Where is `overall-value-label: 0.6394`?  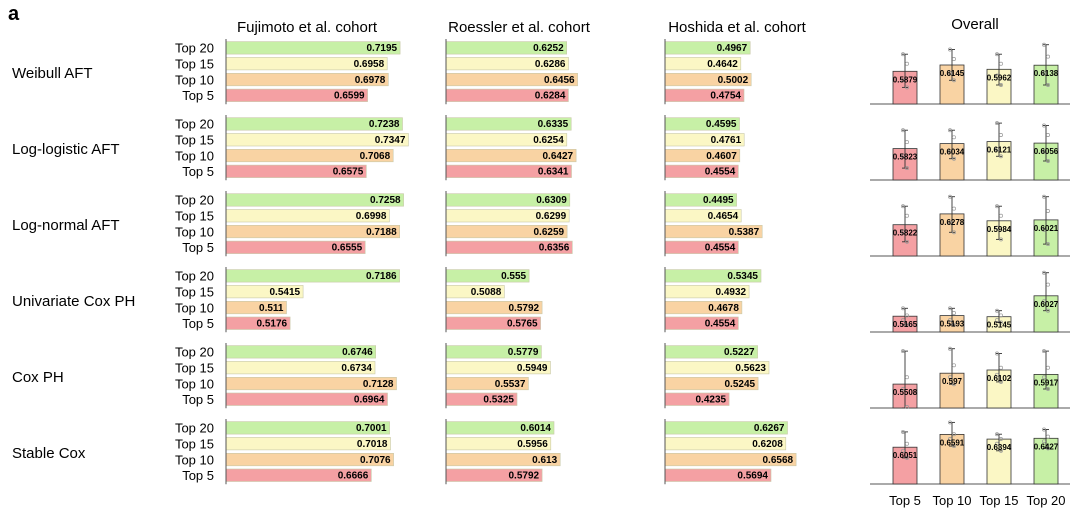
overall-value-label: 0.6394 is located at coordinates (999, 447).